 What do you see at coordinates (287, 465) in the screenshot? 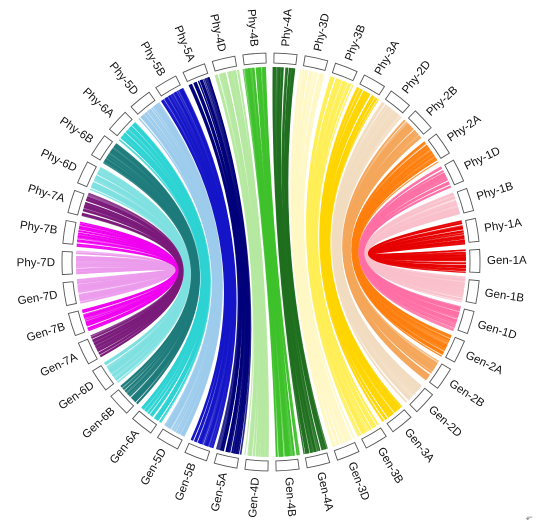
I see `chromosome-segment-gen-4b` at bounding box center [287, 465].